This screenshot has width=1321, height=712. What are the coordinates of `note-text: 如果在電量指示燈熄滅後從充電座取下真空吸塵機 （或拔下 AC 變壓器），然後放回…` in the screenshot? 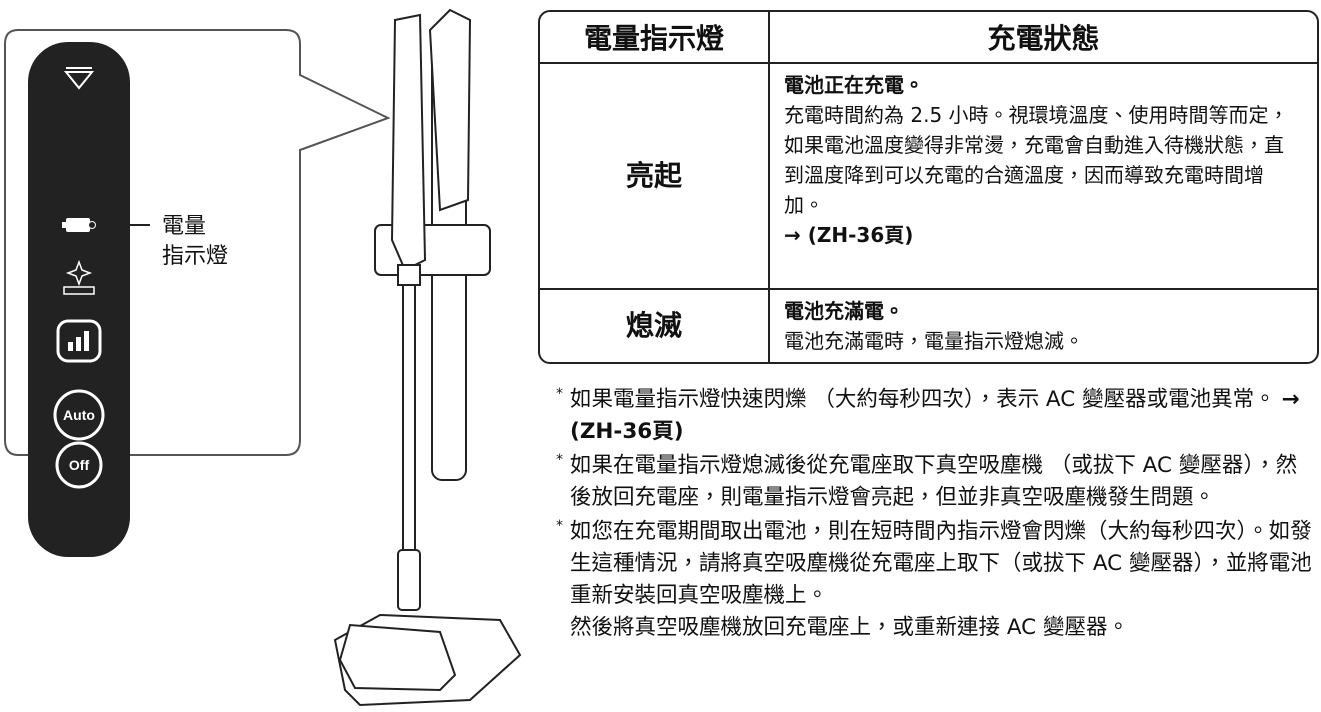 It's located at (934, 481).